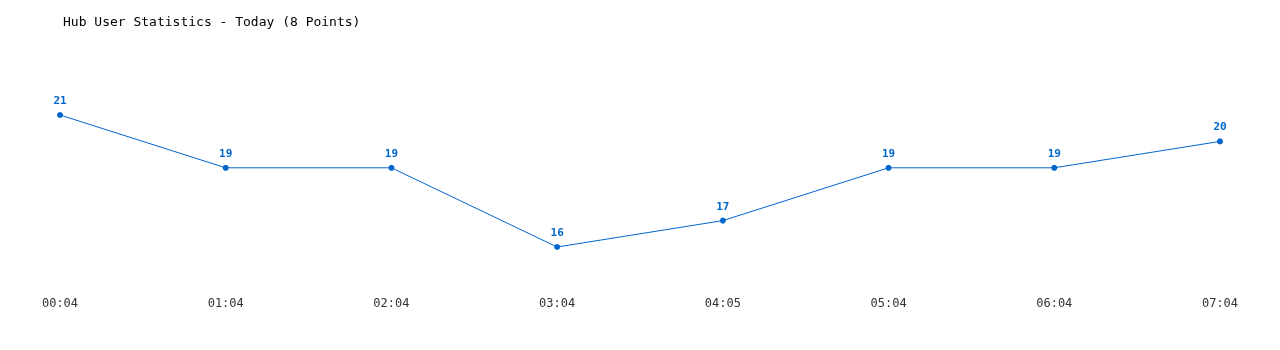  I want to click on x-tick-label: 07:04, so click(1220, 303).